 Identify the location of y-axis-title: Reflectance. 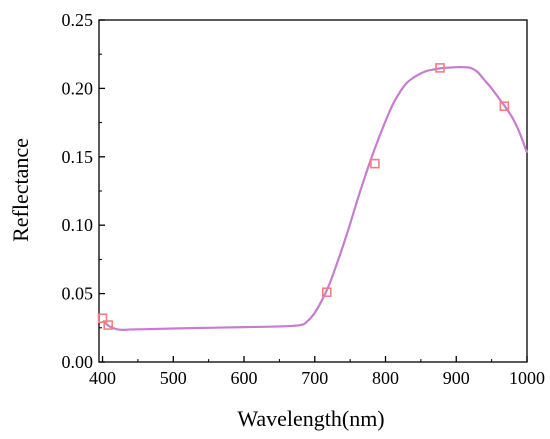
(20, 190).